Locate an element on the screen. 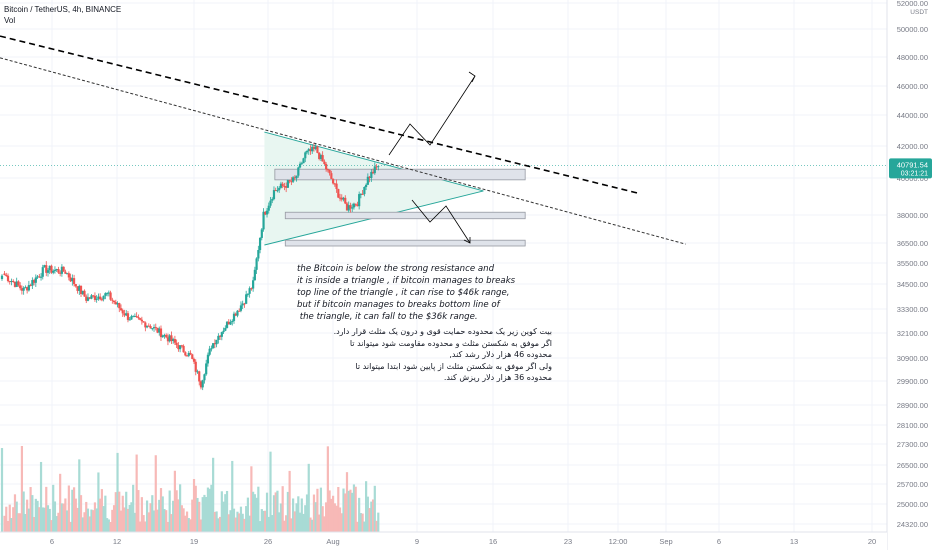 This screenshot has width=932, height=555. price-tick-label: 35500.00 is located at coordinates (912, 263).